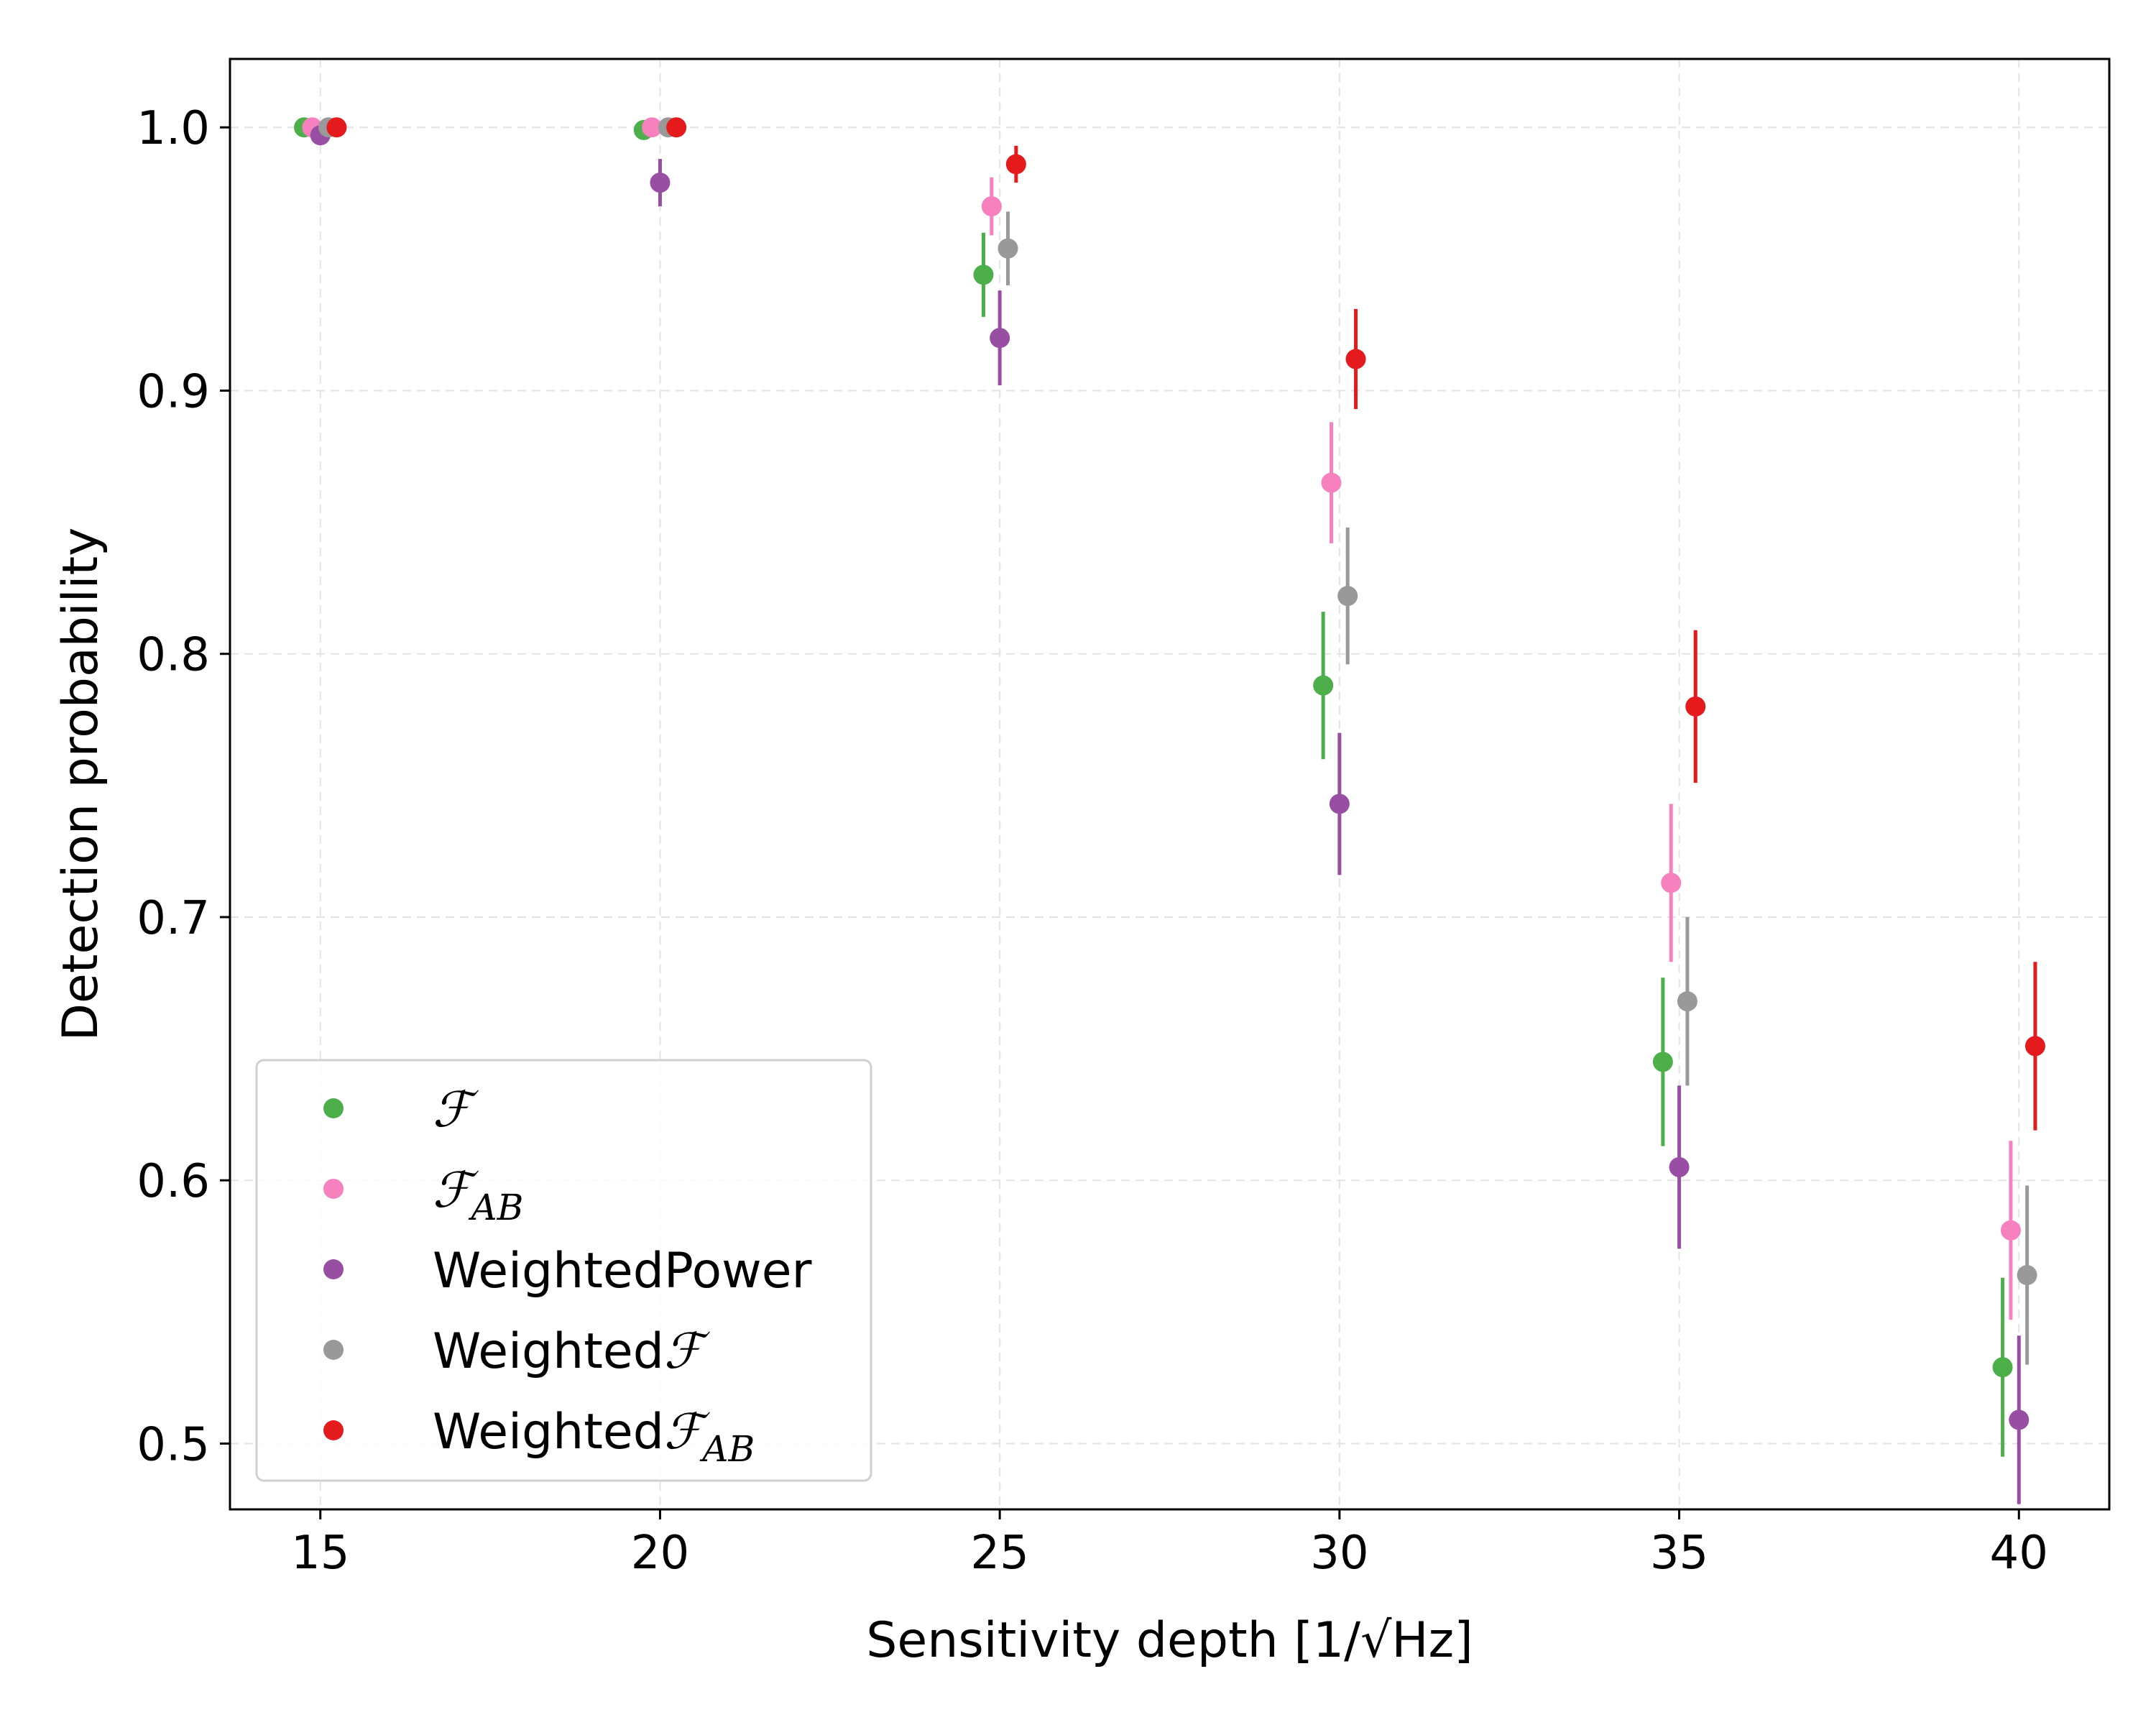 The width and height of the screenshot is (2156, 1725). I want to click on y-tick-label: 0.5, so click(173, 1444).